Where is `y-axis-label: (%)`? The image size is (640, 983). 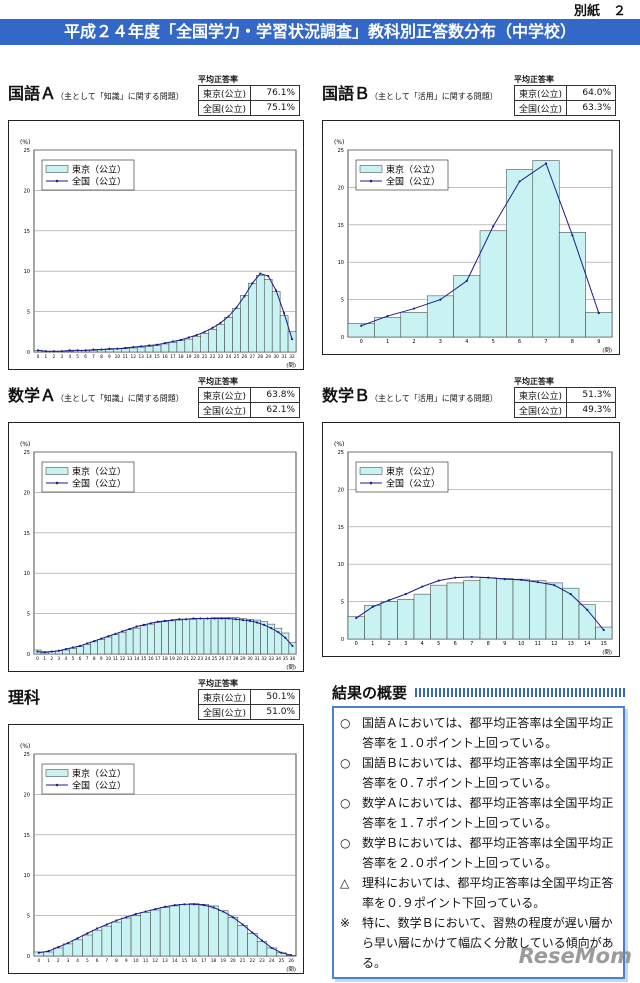 y-axis-label: (%) is located at coordinates (339, 444).